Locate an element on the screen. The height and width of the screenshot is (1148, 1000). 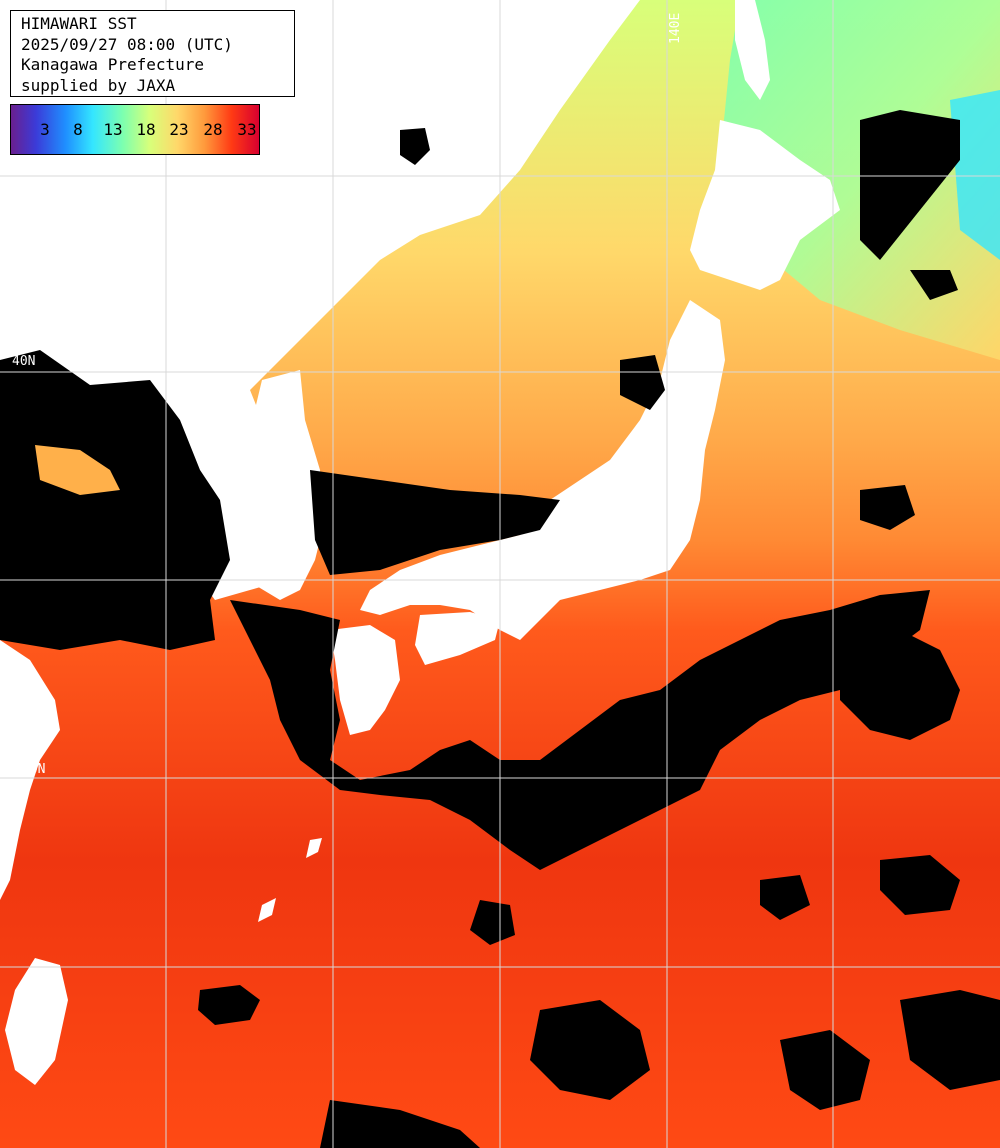
cloud-japan-sea is located at coordinates (435, 522).